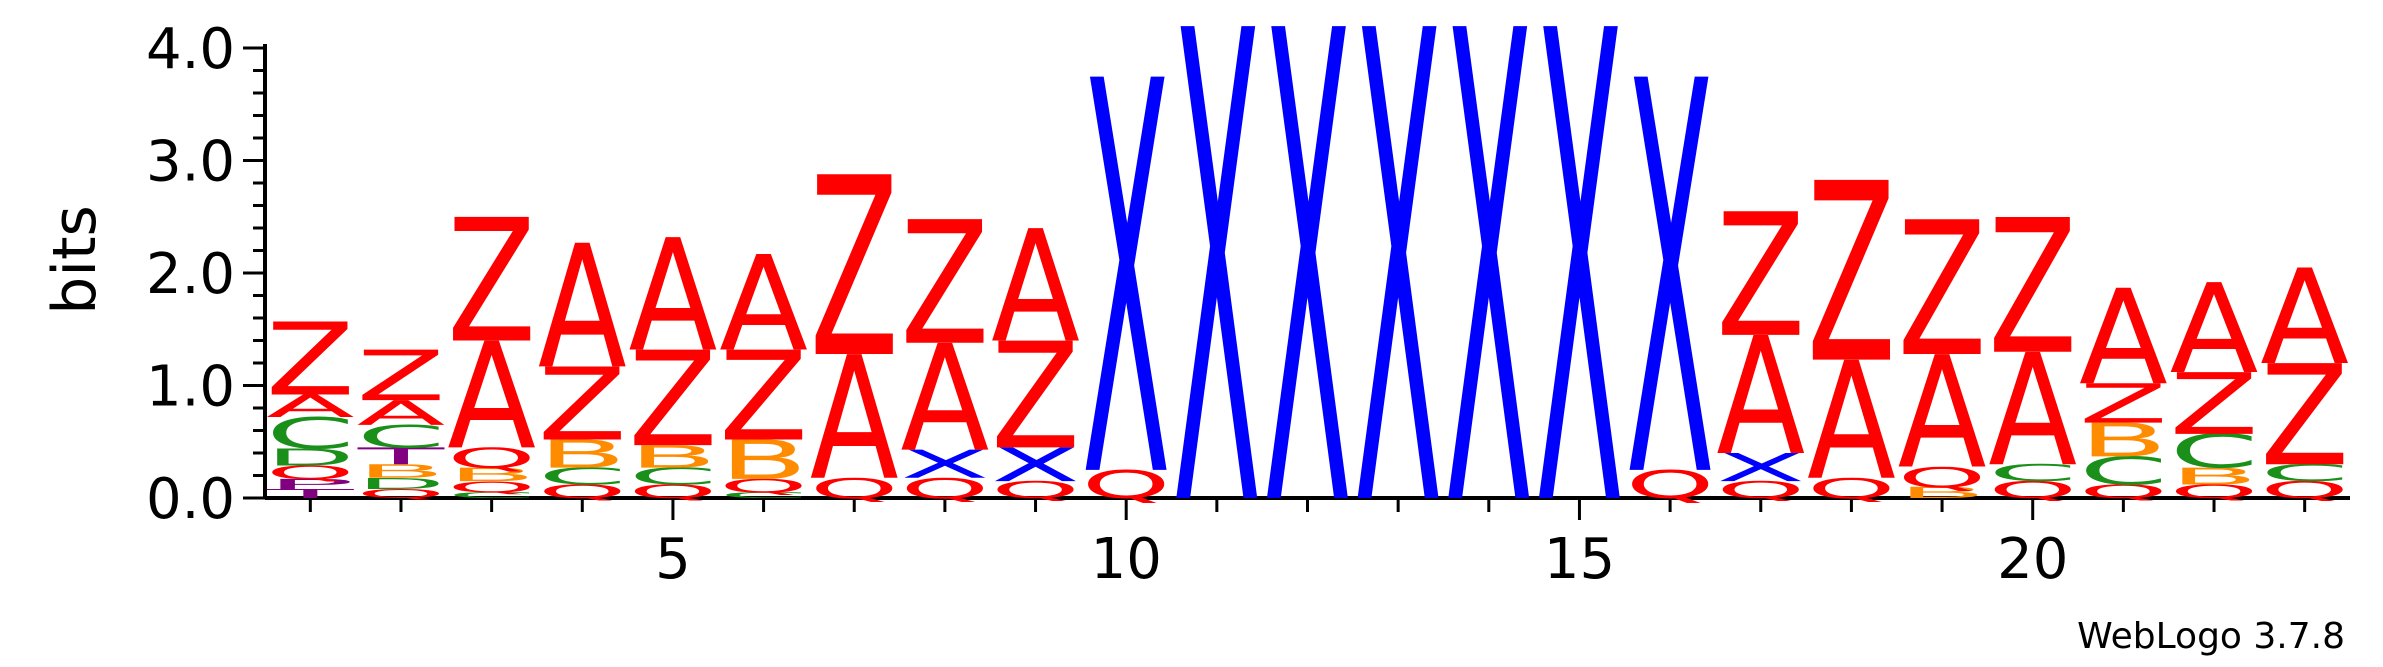  Describe the element at coordinates (190, 499) in the screenshot. I see `y-tick-label: 0.0` at that location.